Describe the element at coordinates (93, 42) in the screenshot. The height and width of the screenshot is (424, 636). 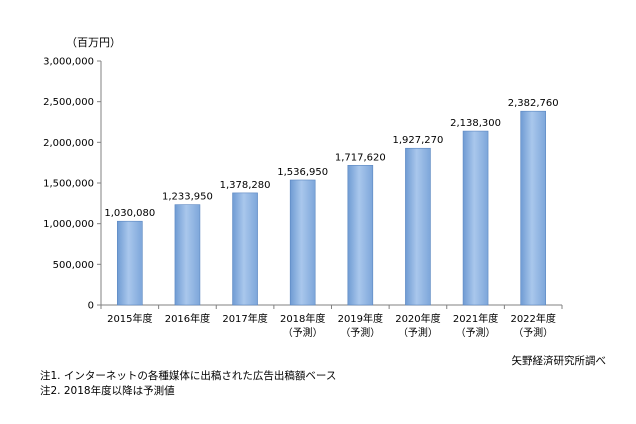
I see `unit-label: （百万円）` at that location.